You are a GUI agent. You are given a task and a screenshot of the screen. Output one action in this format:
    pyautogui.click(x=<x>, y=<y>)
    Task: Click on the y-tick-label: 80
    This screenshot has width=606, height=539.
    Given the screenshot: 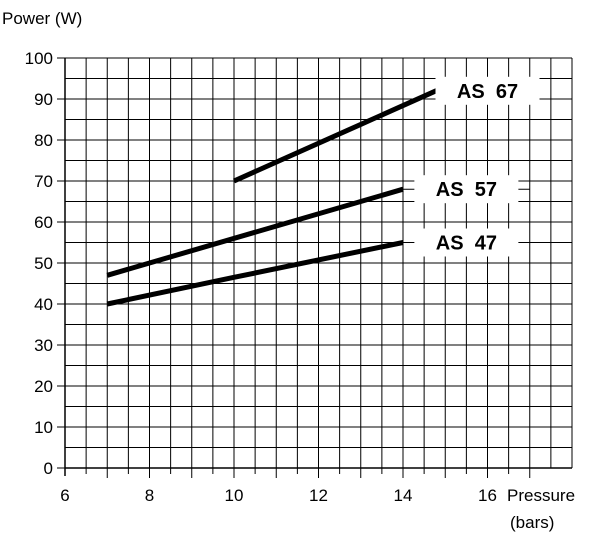 What is the action you would take?
    pyautogui.click(x=43, y=140)
    